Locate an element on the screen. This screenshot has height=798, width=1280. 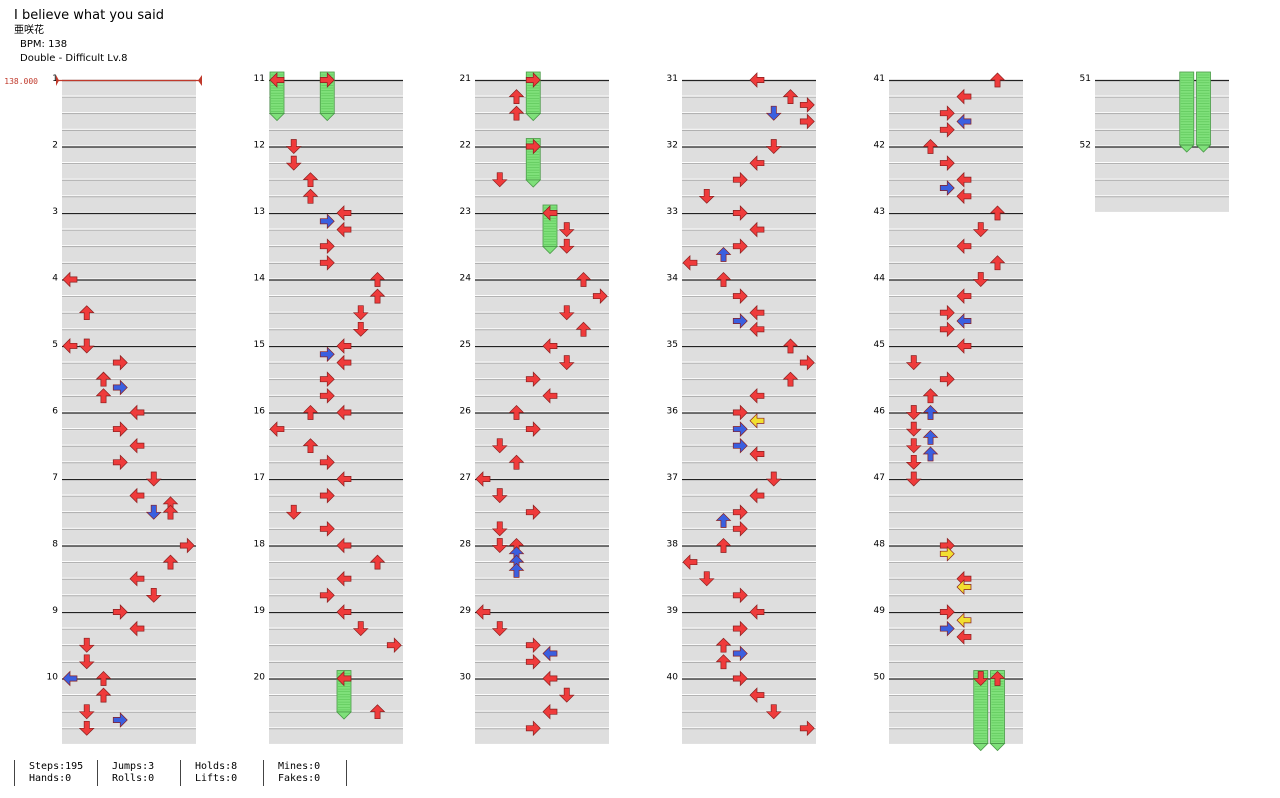
measure-number: 27 is located at coordinates (465, 478).